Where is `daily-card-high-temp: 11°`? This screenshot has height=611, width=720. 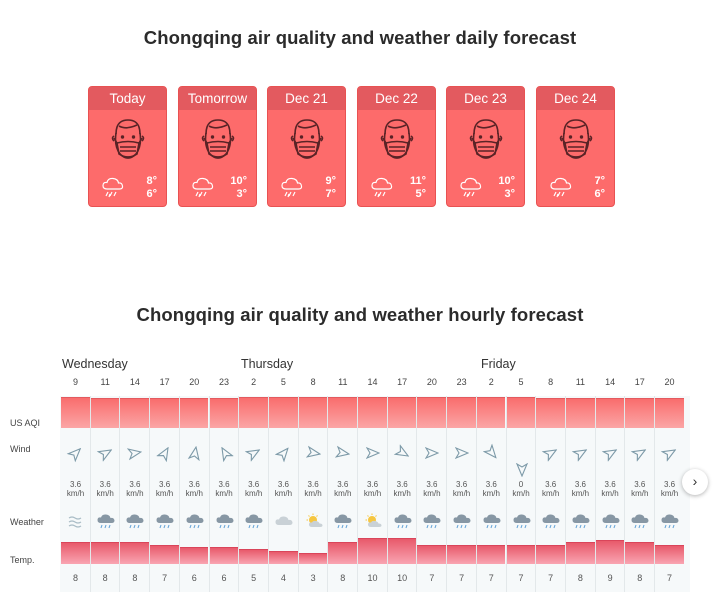
daily-card-high-temp: 11° is located at coordinates (417, 181).